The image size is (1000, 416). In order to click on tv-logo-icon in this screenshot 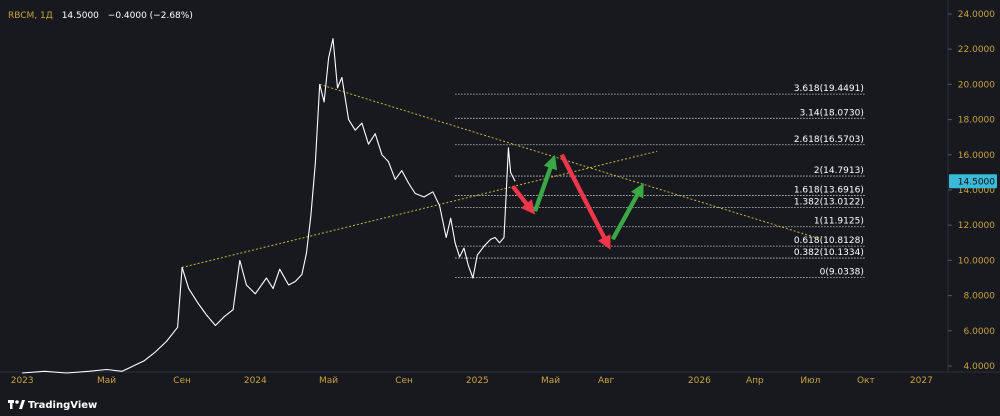, I will do `click(16, 404)`.